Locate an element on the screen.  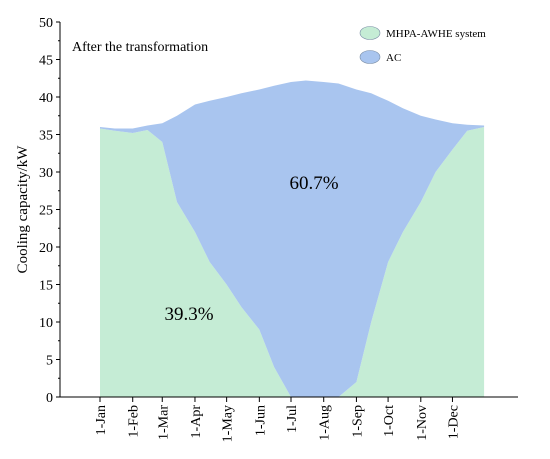
x-tick-label: 1-Jun is located at coordinates (260, 420).